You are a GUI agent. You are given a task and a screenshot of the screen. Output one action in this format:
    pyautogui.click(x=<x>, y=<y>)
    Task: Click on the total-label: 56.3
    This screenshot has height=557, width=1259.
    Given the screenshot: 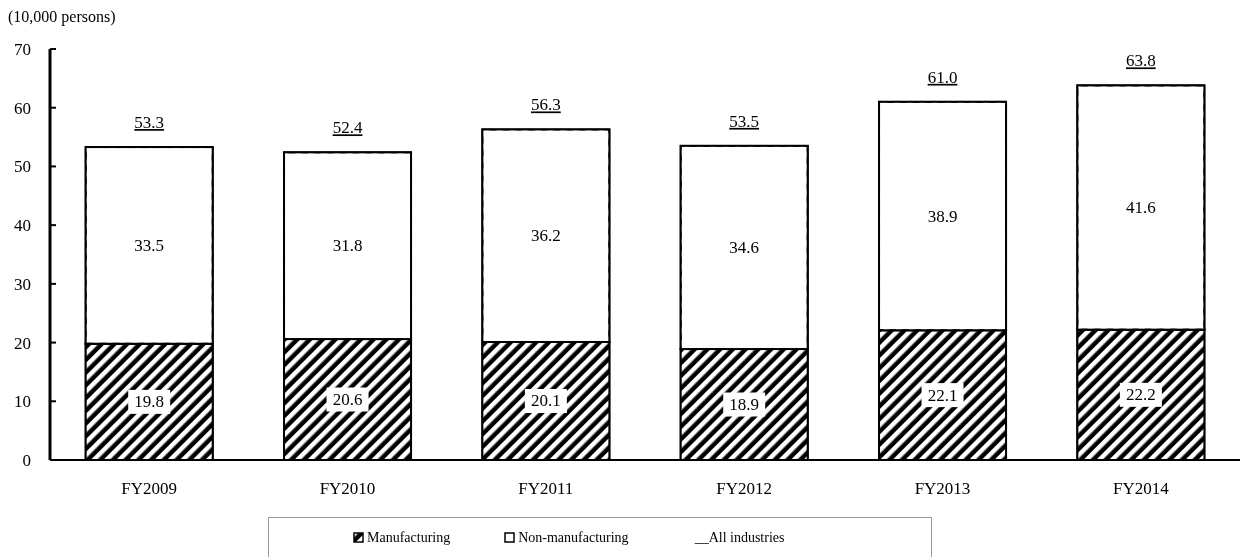 What is the action you would take?
    pyautogui.click(x=545, y=105)
    